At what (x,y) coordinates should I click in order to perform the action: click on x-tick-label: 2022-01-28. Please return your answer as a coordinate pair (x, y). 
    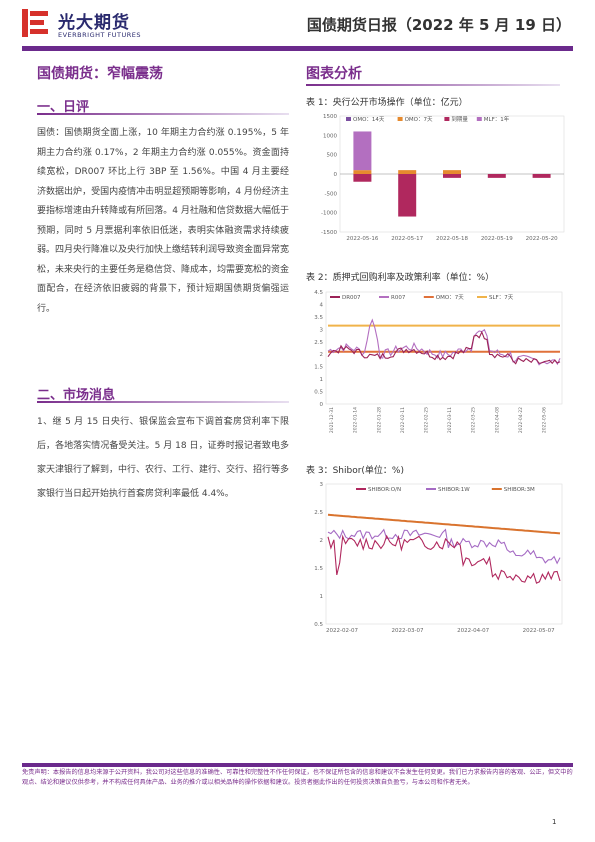
    Looking at the image, I should click on (379, 420).